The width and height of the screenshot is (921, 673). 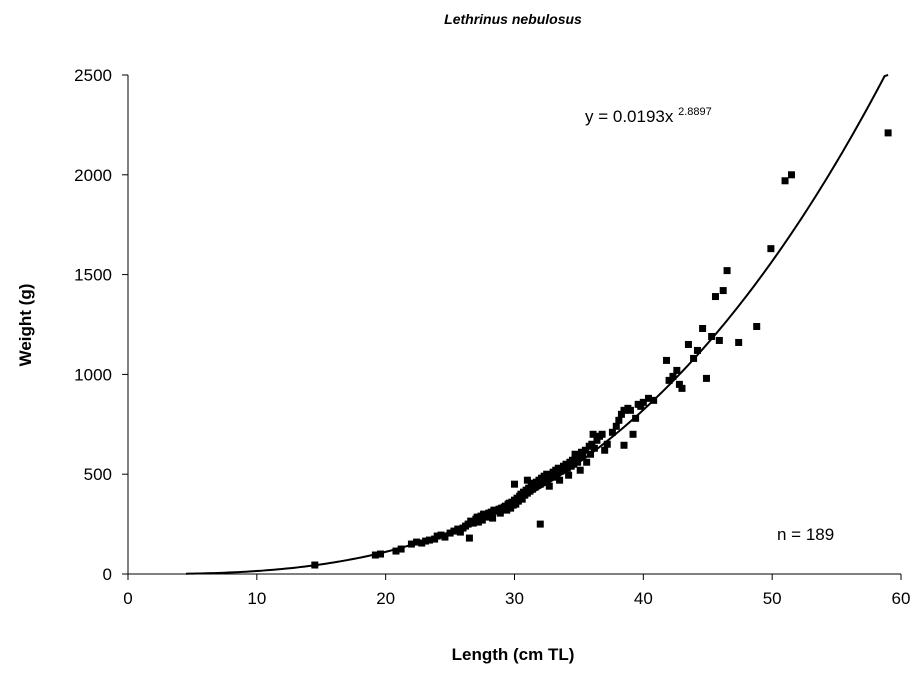 I want to click on y-tick-label: 500, so click(x=98, y=474).